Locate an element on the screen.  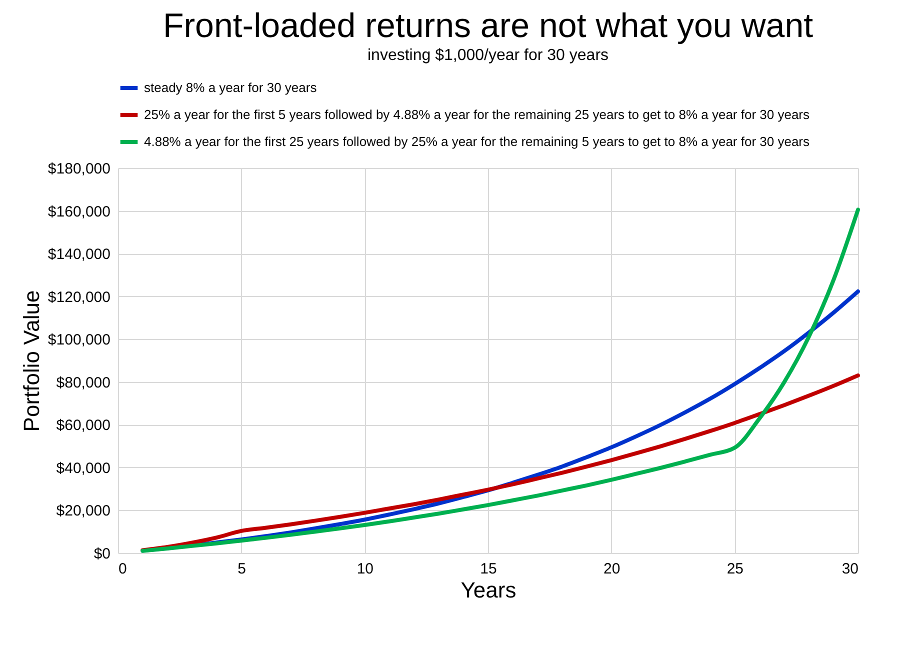
chart-title: Front-loaded returns are not what you want is located at coordinates (488, 26).